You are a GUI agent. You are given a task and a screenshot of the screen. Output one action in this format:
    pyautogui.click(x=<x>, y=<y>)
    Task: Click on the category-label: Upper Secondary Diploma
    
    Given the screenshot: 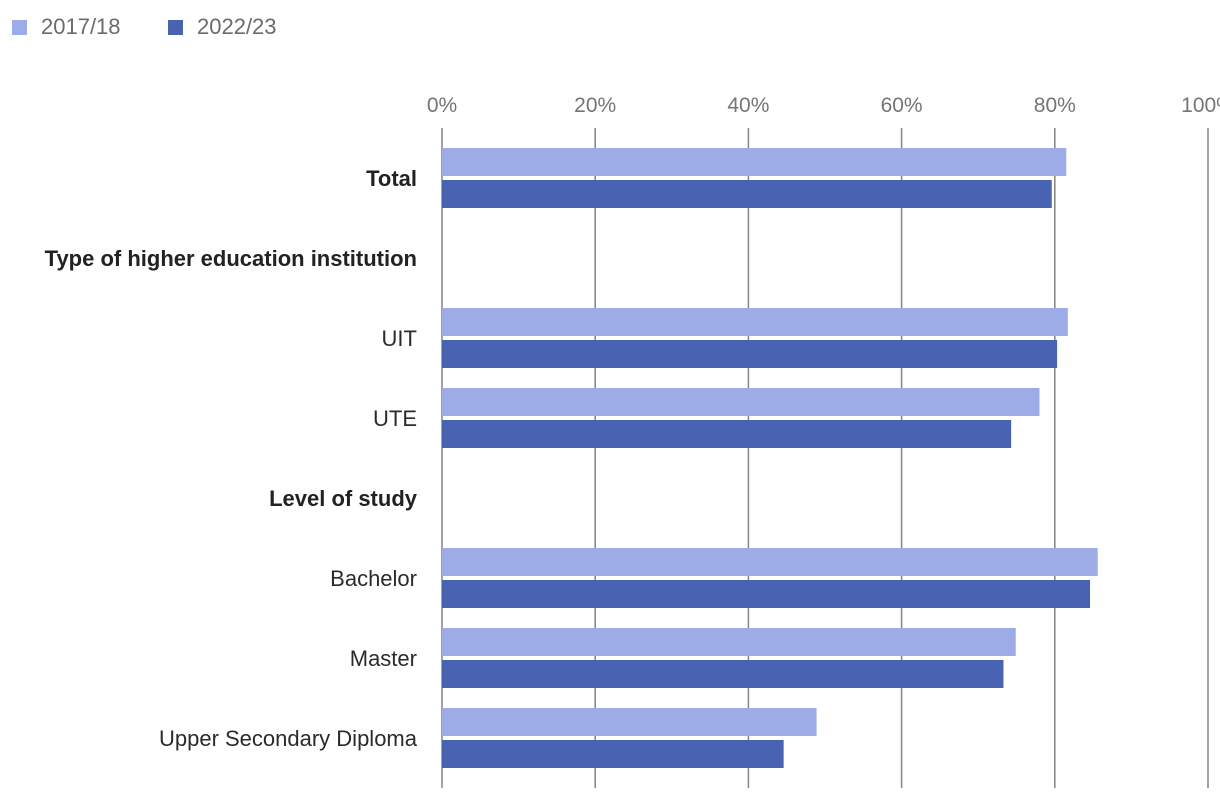 What is the action you would take?
    pyautogui.click(x=288, y=738)
    